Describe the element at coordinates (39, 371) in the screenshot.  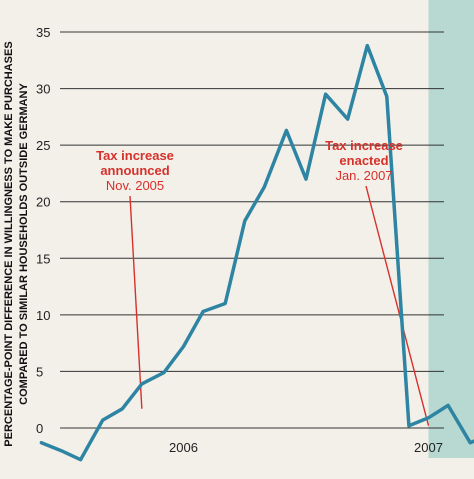
I see `y-tick-5: 5` at that location.